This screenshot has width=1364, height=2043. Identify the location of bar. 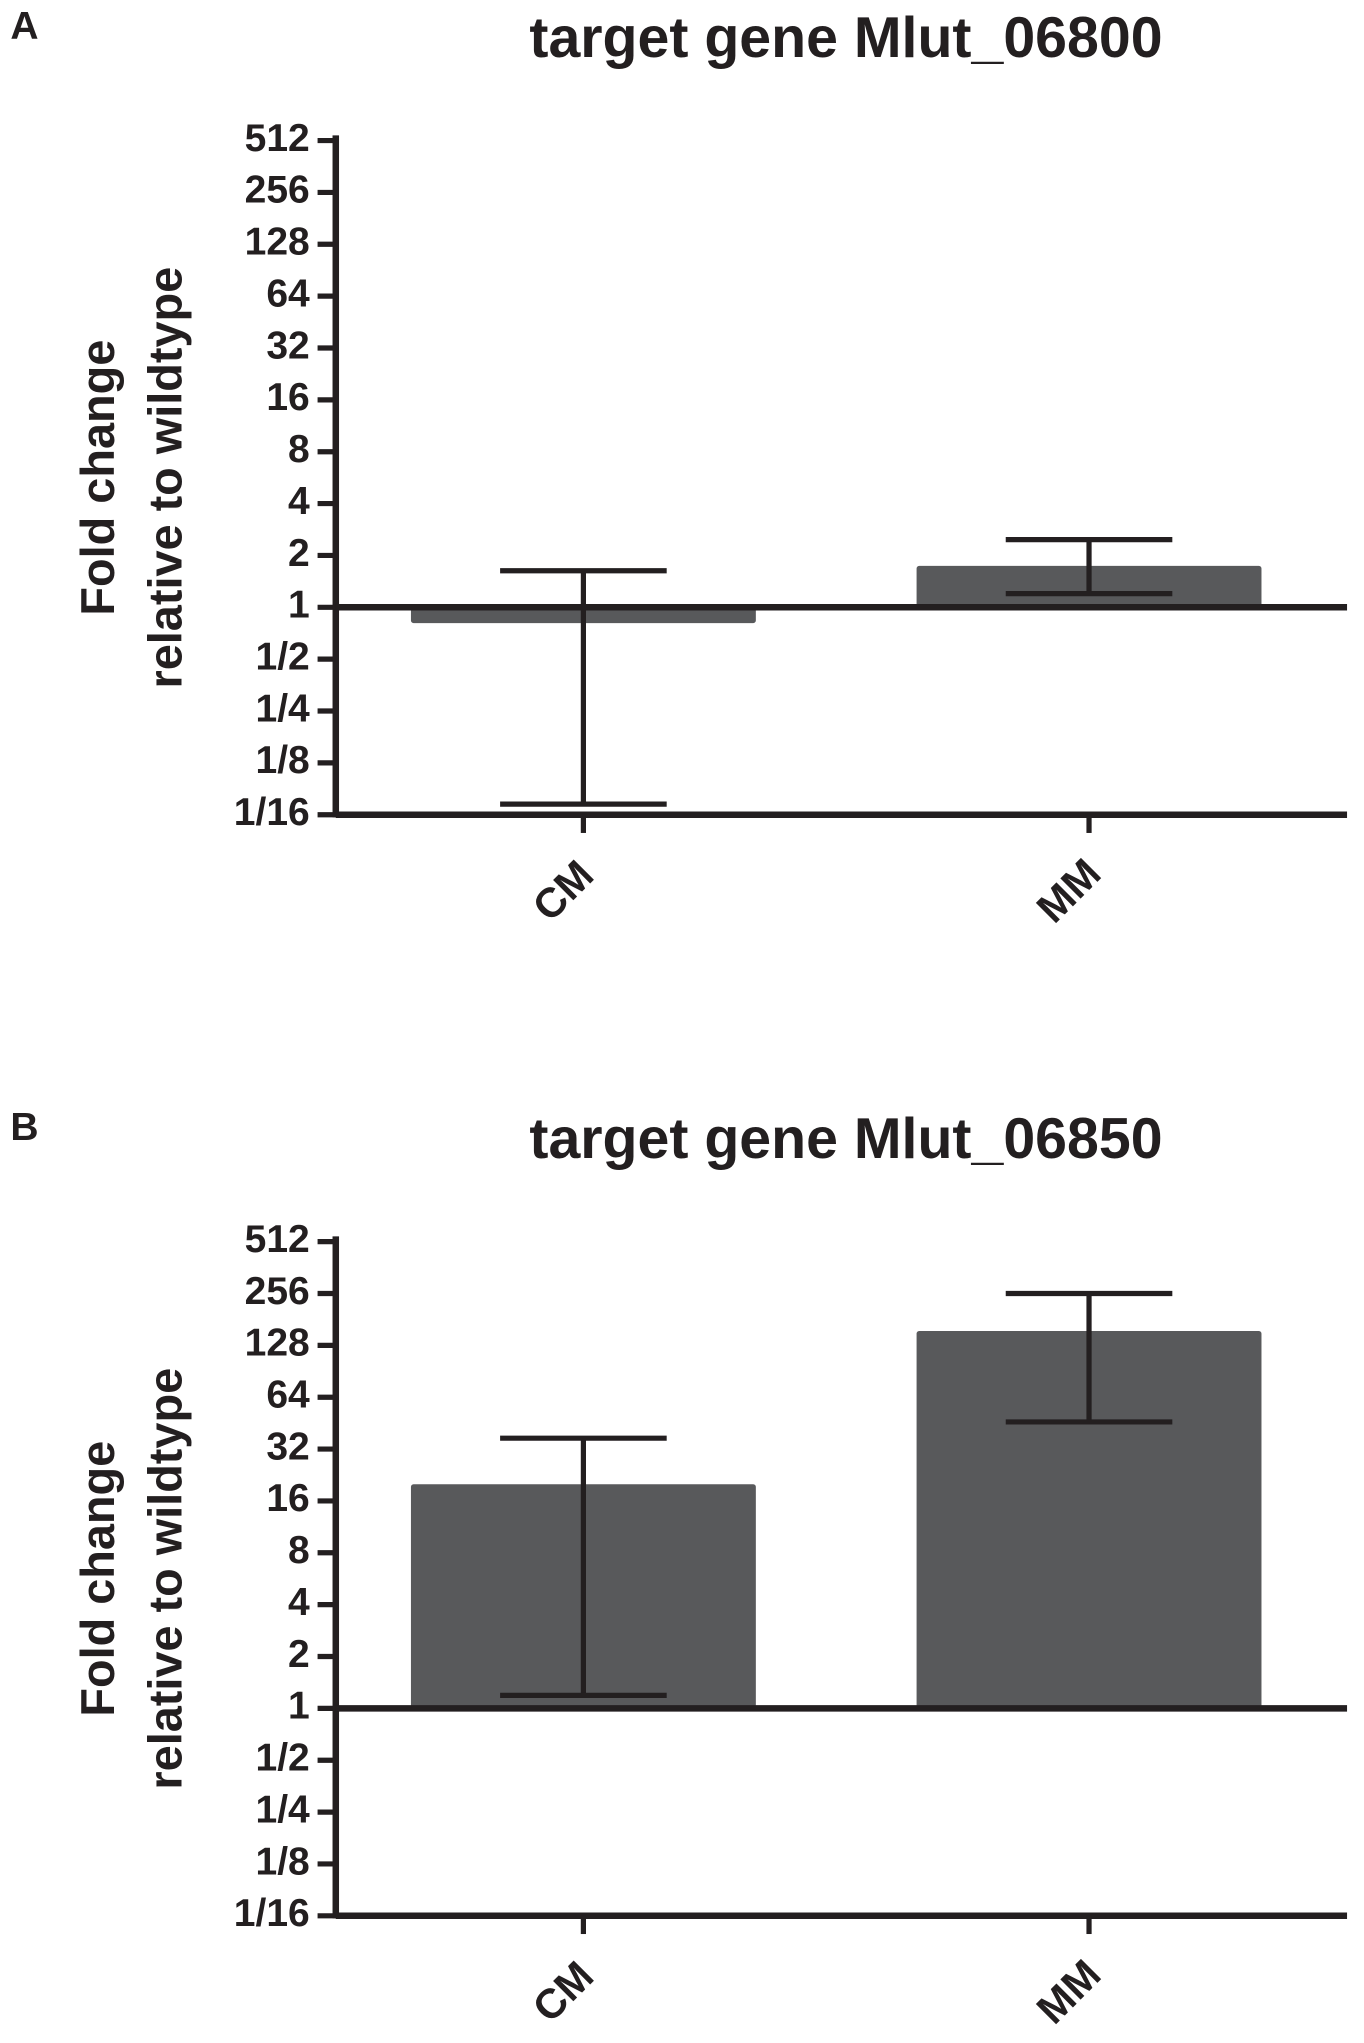
(1089, 1520).